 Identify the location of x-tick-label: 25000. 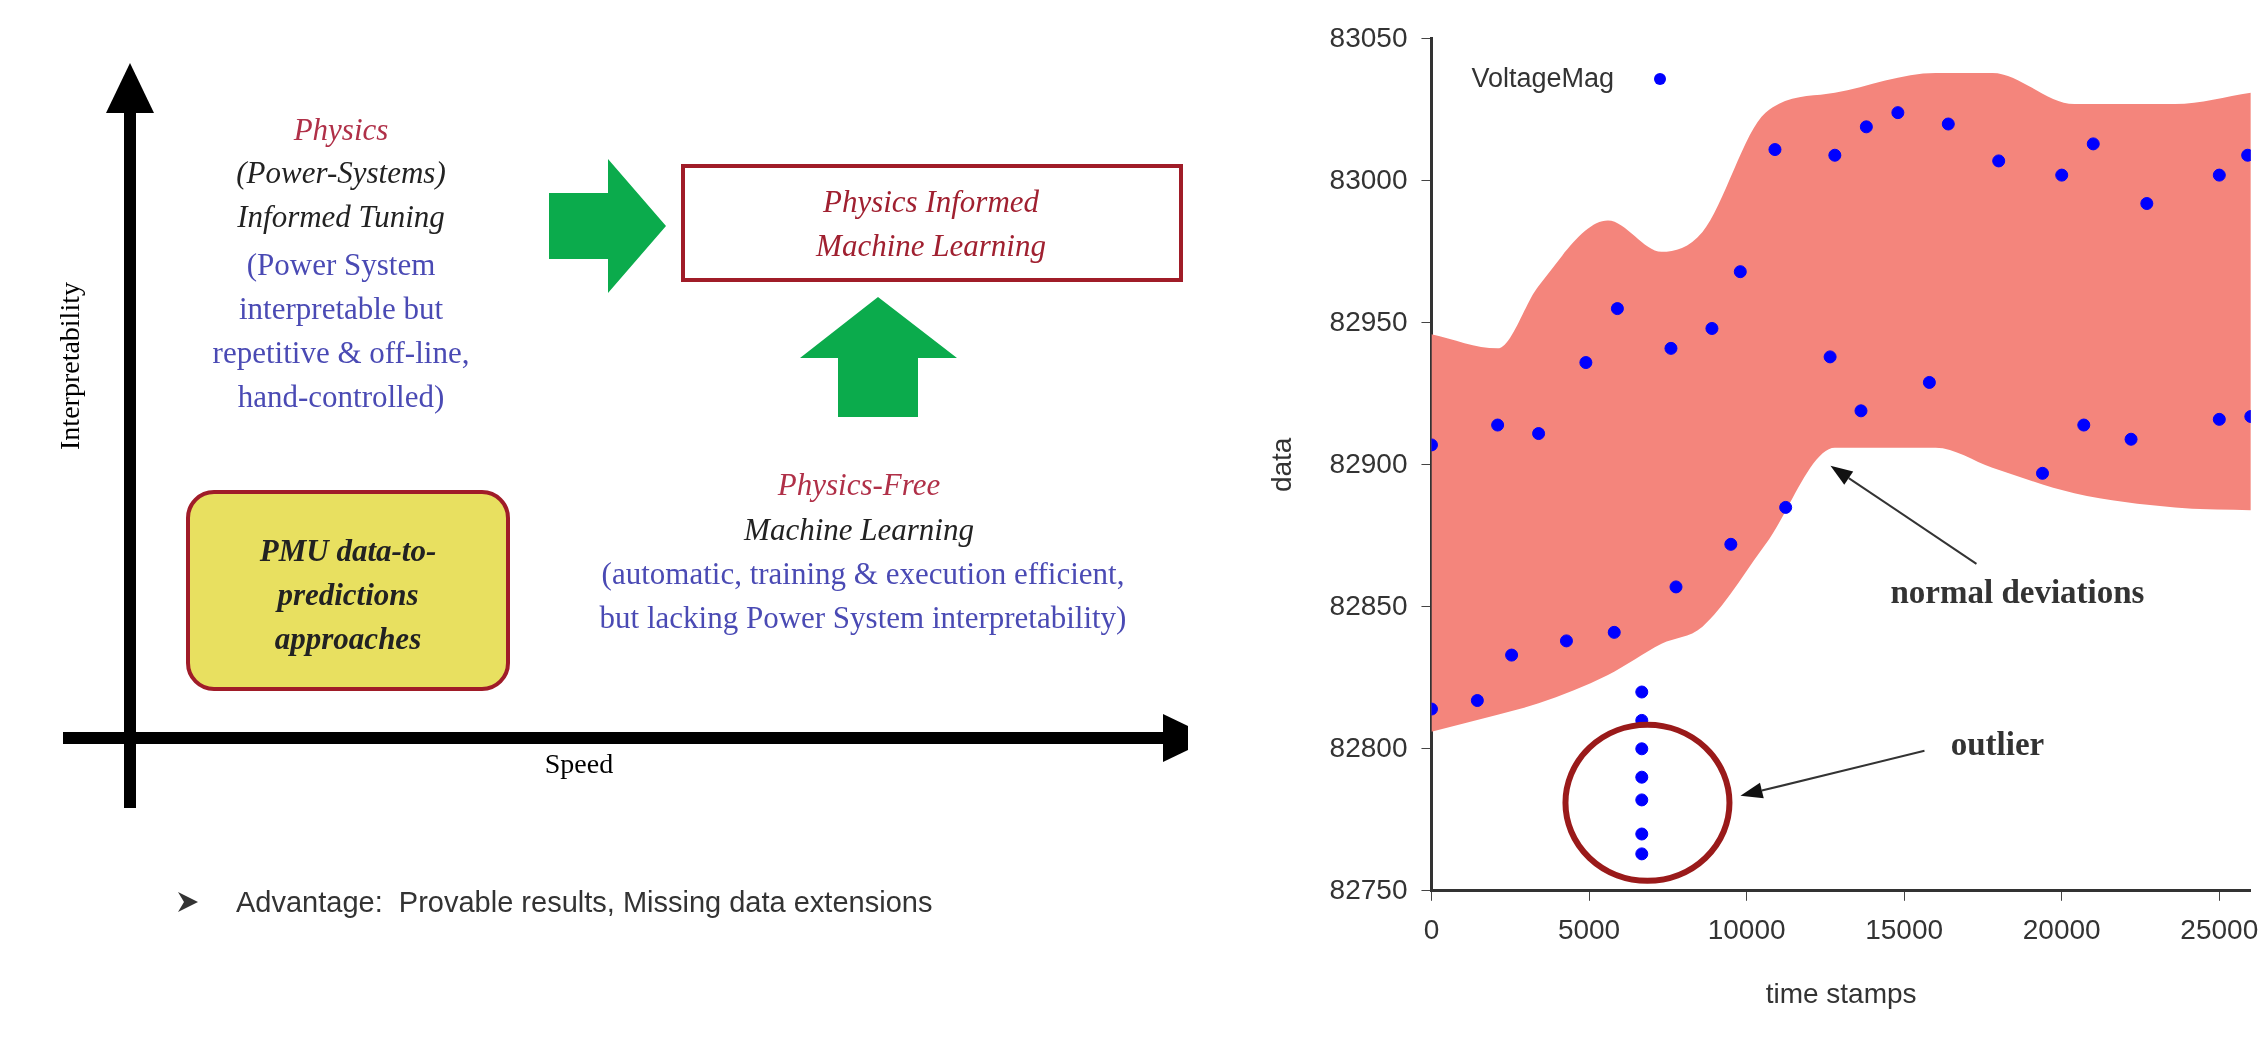
(2219, 930).